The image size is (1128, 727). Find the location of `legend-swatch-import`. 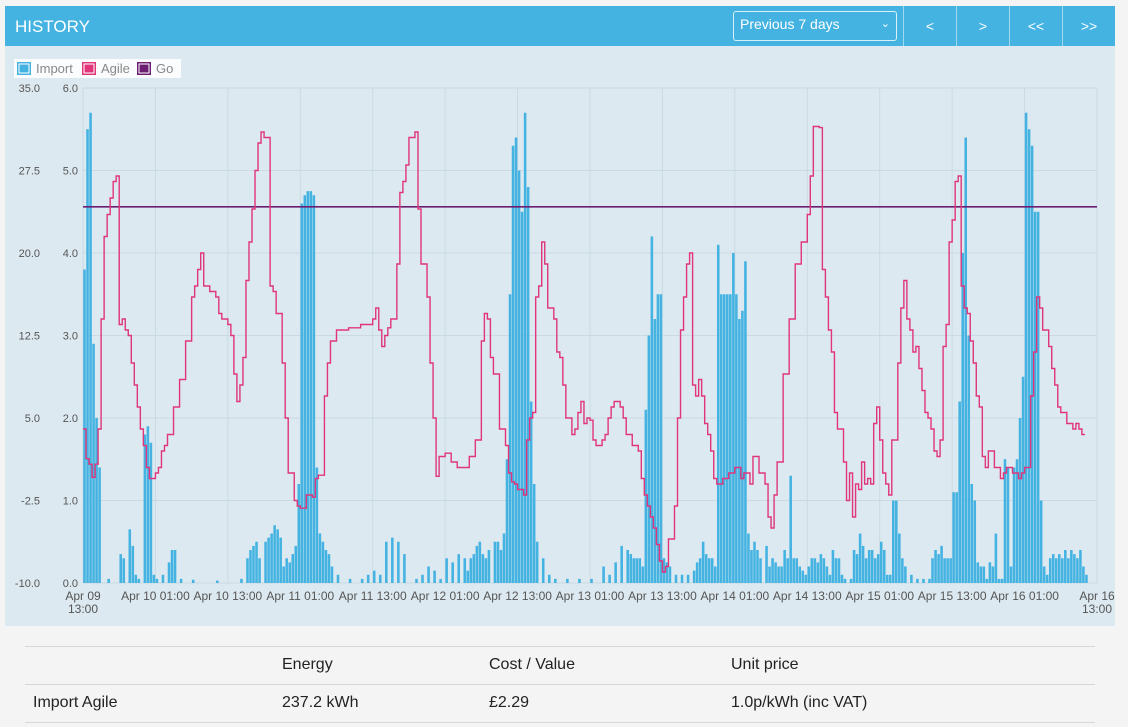

legend-swatch-import is located at coordinates (24, 68).